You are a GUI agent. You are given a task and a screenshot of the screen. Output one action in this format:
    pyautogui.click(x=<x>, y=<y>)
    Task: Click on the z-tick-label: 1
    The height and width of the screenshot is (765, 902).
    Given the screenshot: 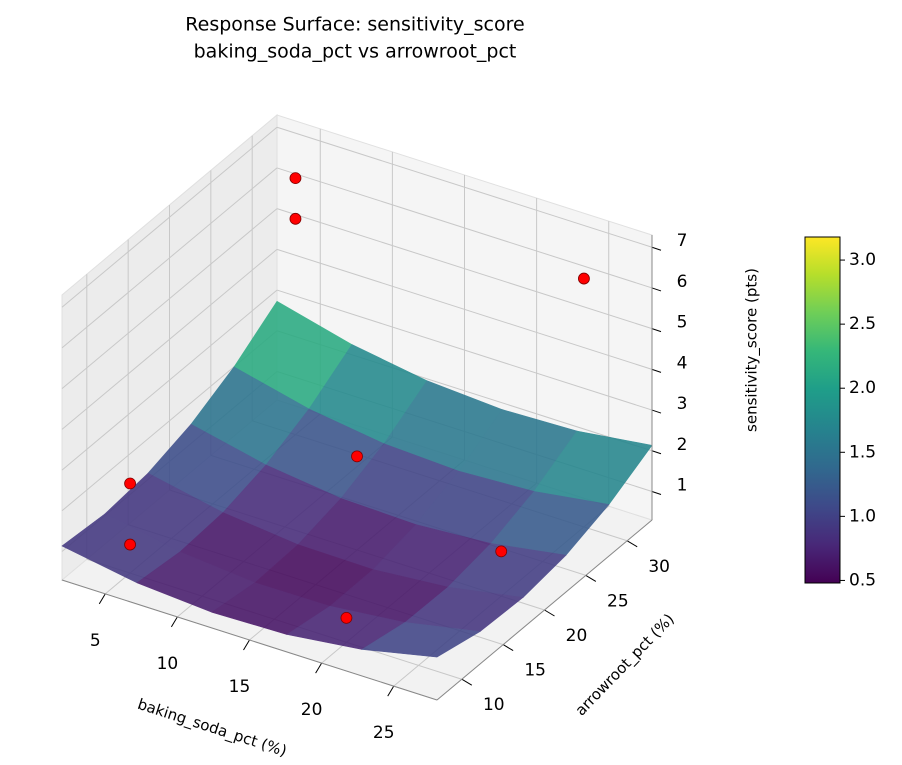 What is the action you would take?
    pyautogui.click(x=682, y=486)
    